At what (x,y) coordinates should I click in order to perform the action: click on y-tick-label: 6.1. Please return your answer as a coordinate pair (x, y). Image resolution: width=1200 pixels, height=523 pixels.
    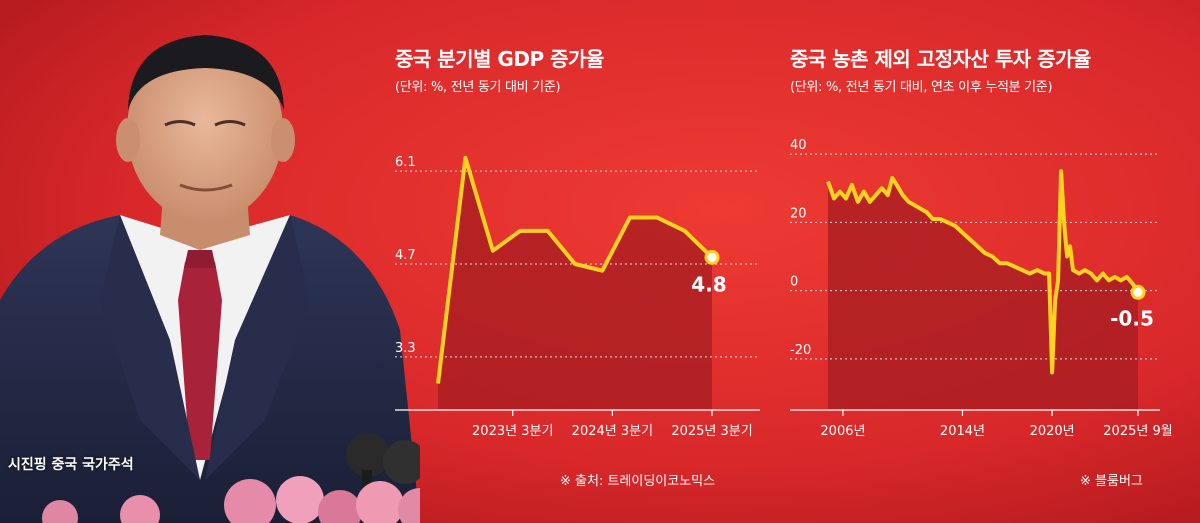
    Looking at the image, I should click on (405, 162).